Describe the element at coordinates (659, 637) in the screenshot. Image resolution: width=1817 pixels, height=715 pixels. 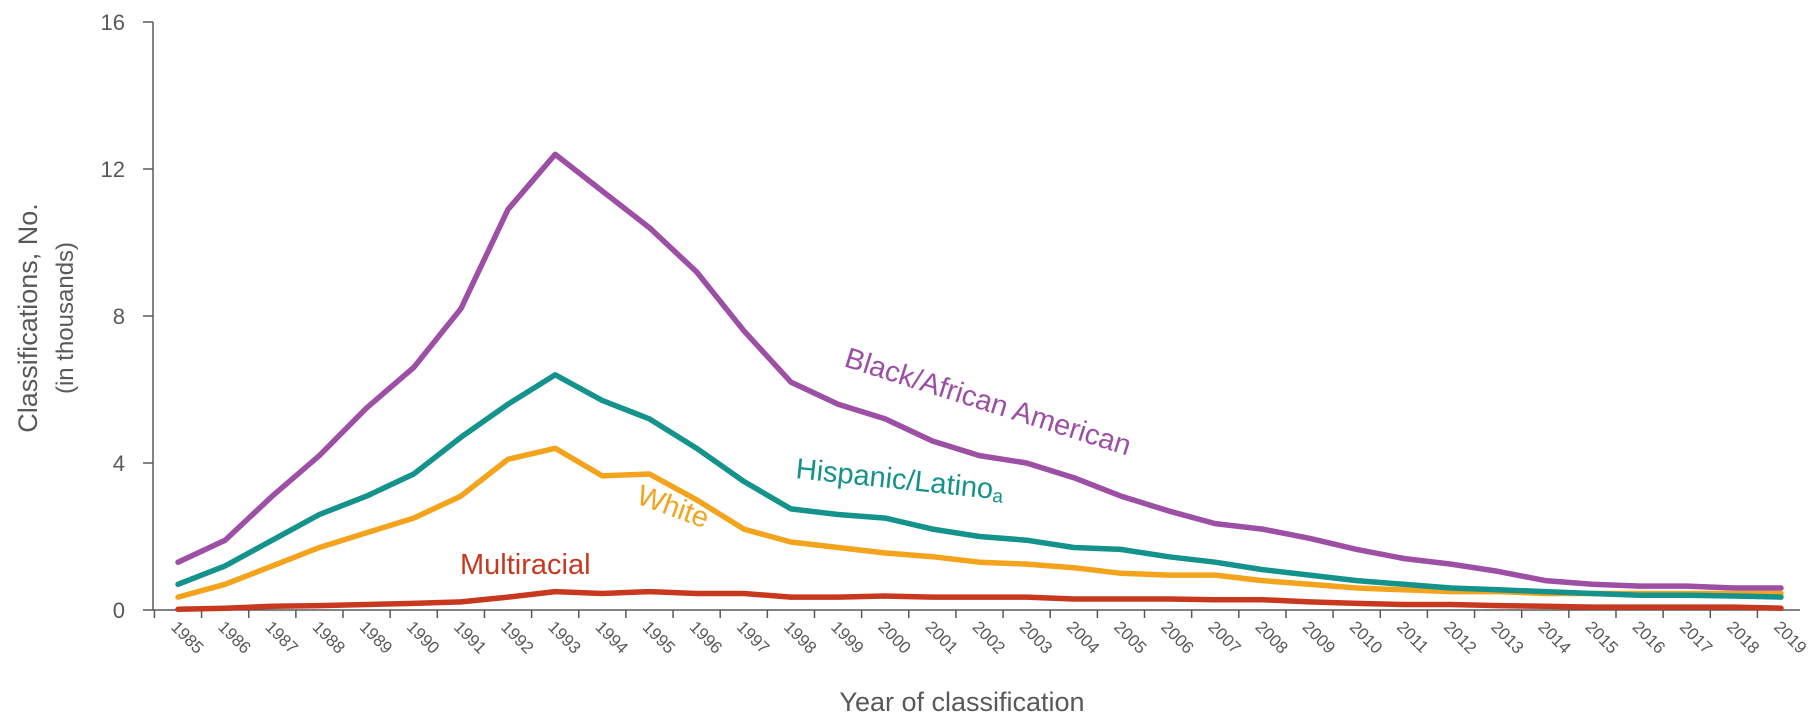
I see `x-tick-label: 1995` at that location.